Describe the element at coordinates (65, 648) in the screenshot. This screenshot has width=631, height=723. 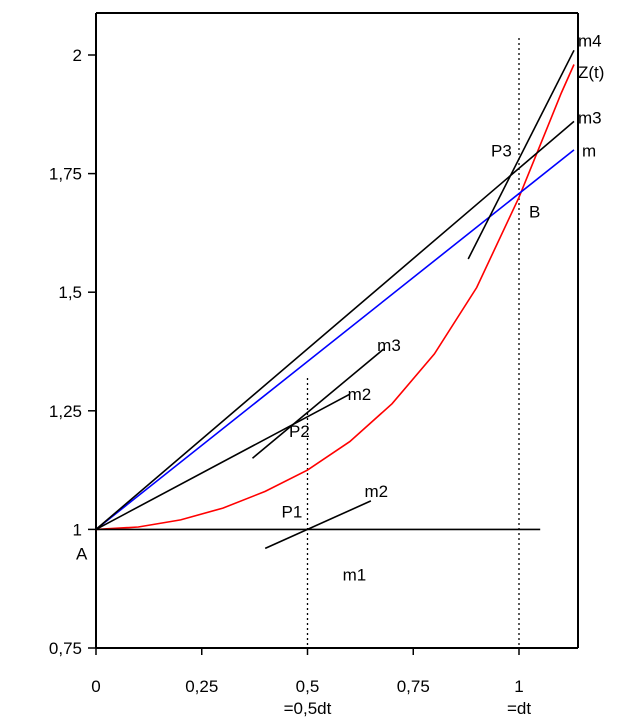
I see `y-tick-label: 0,75` at that location.